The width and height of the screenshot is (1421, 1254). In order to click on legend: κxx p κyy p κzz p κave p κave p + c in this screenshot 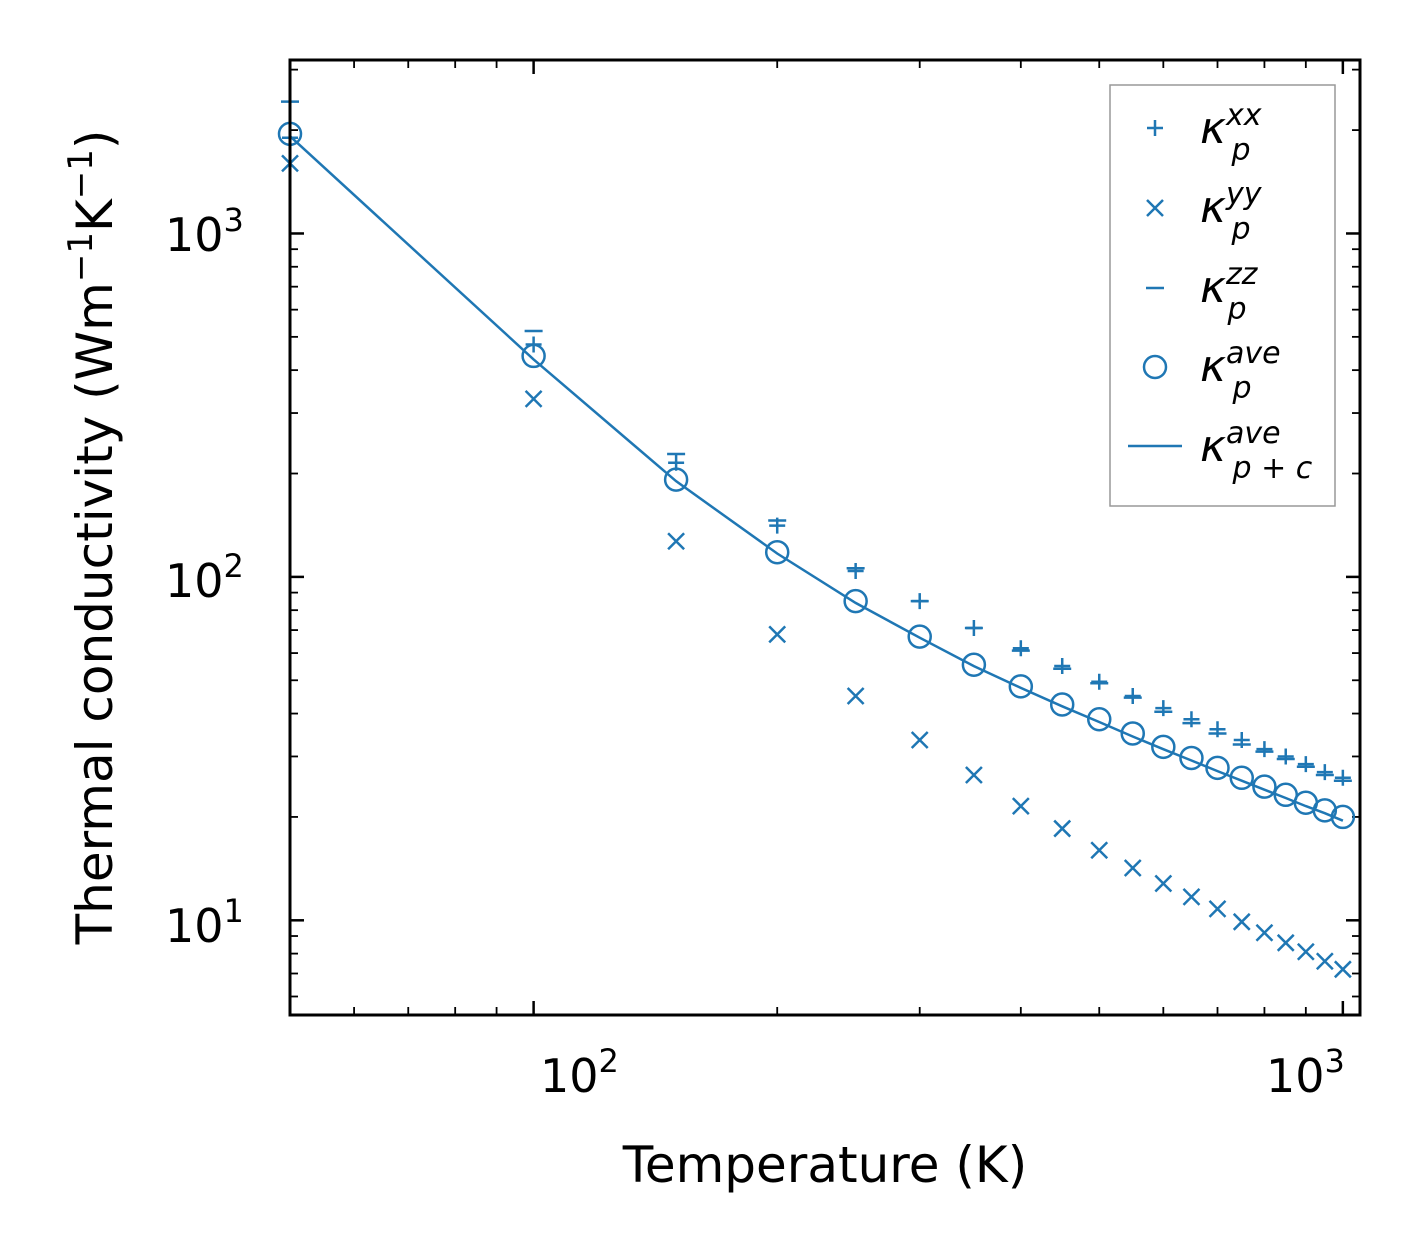, I will do `click(1222, 295)`.